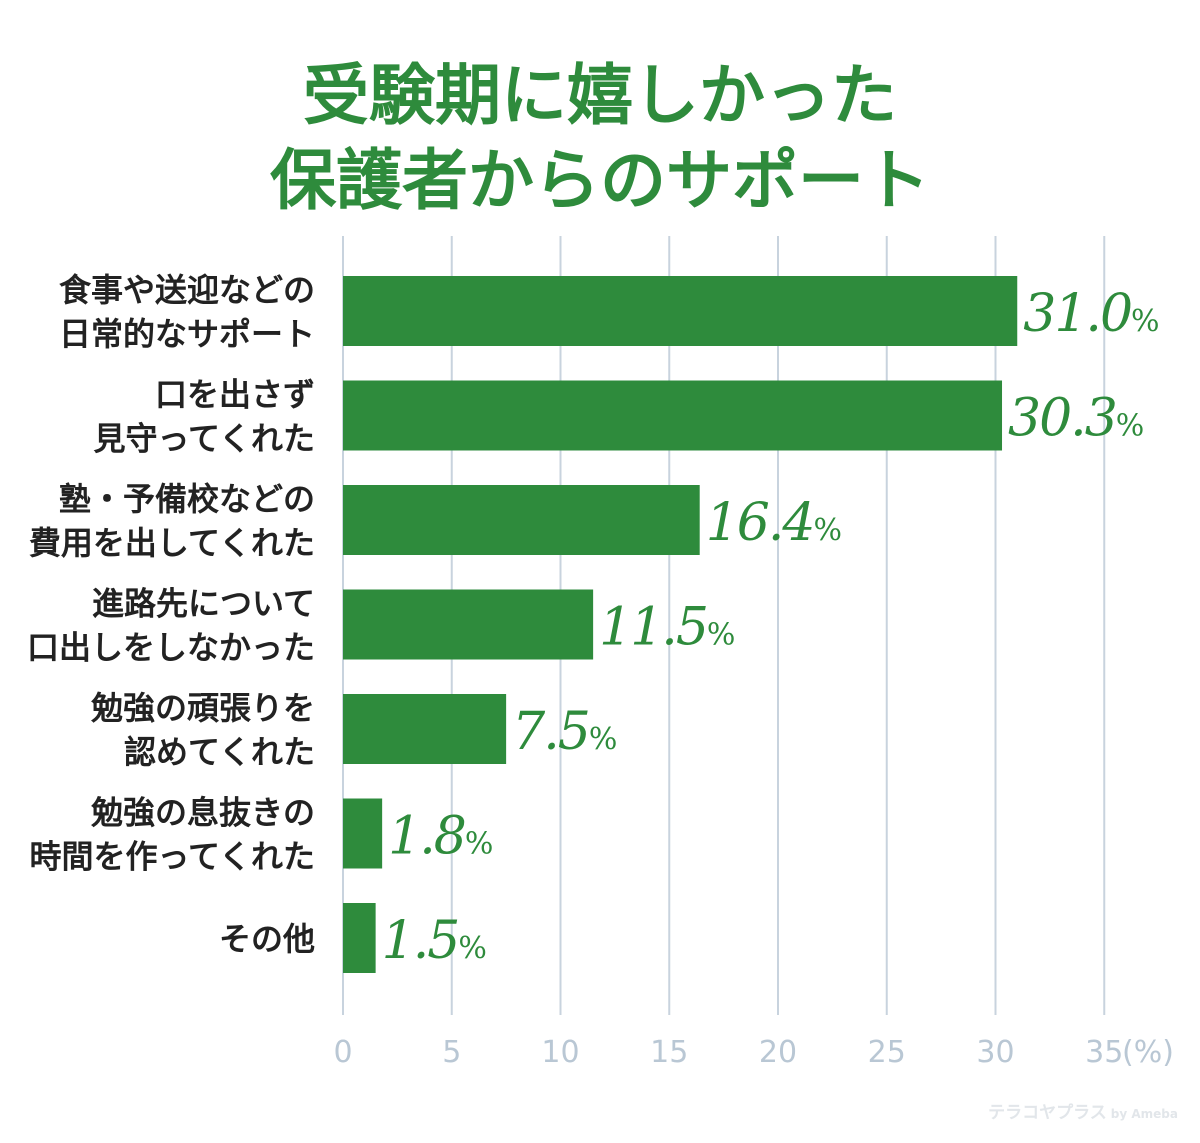 The width and height of the screenshot is (1200, 1143). Describe the element at coordinates (653, 628) in the screenshot. I see `value-number: 11.5` at that location.